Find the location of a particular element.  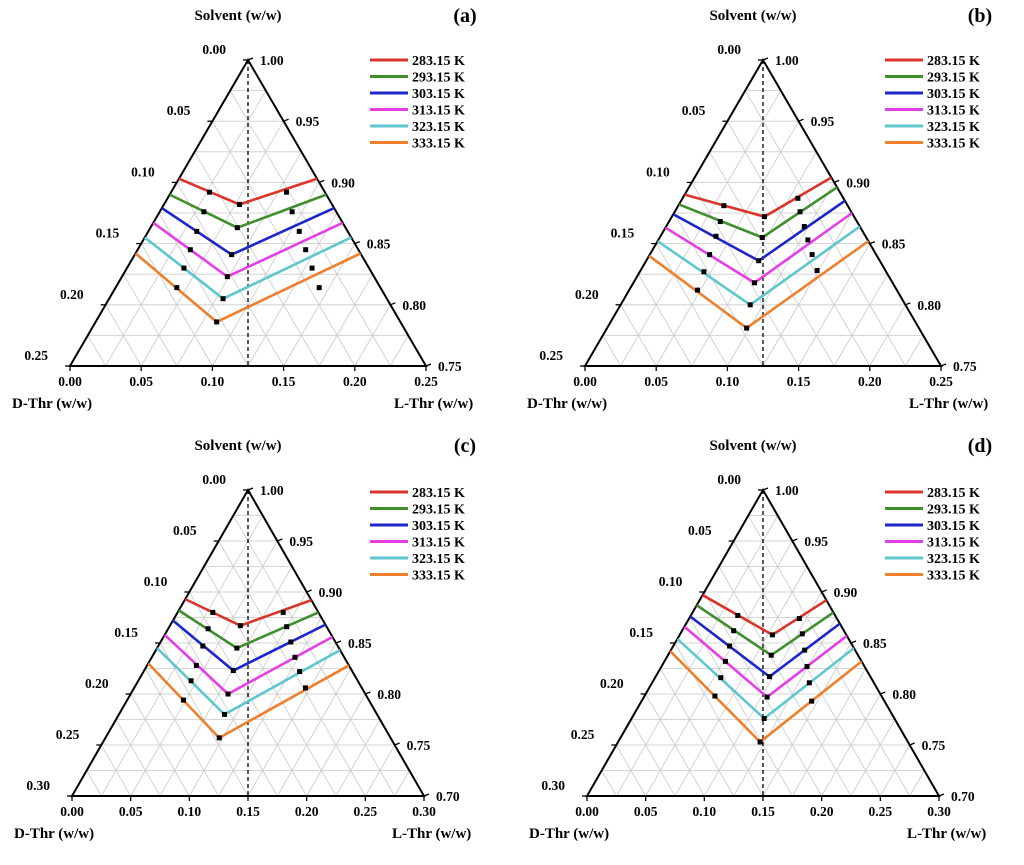

legend-label: 313.15 K is located at coordinates (953, 543).